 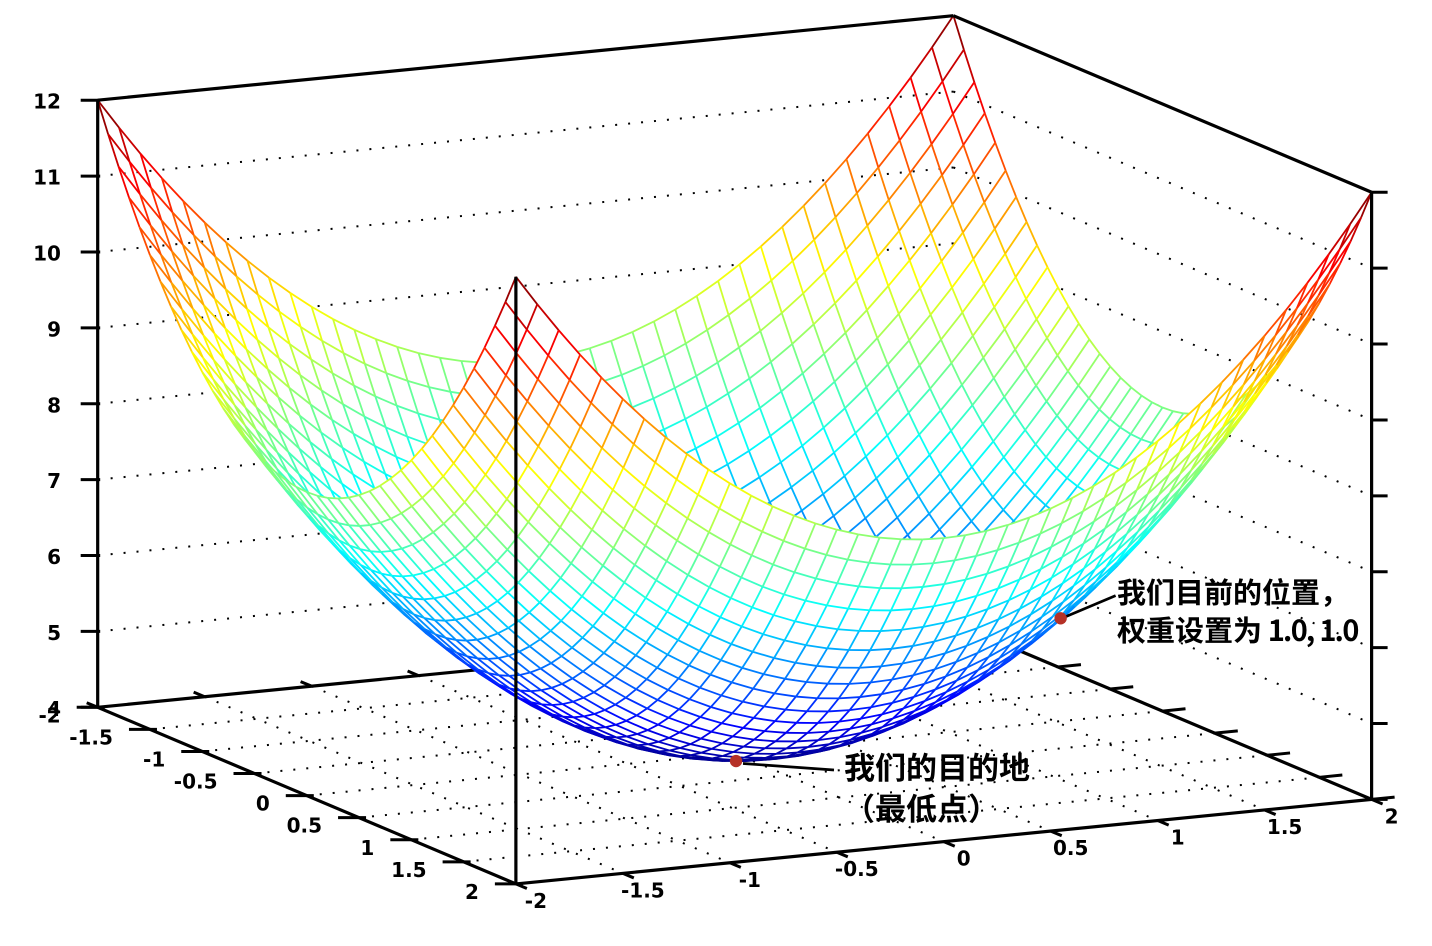 I want to click on y-axis-ticks-and-labels: -2 -1.5 -1 -0.5 0 0.5 1 1.5 2, so click(x=957, y=855).